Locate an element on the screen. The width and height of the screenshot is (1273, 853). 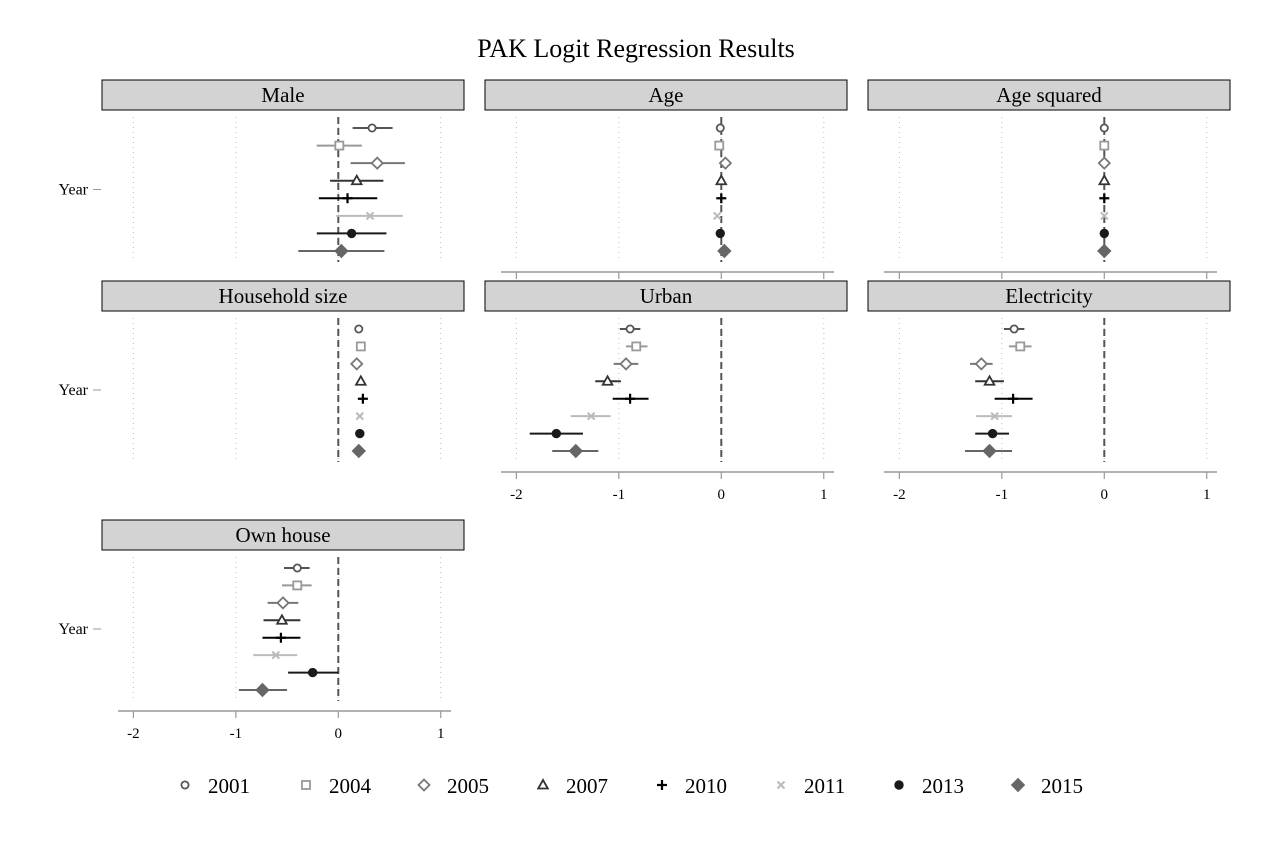
panel-title: Electricity is located at coordinates (1049, 296).